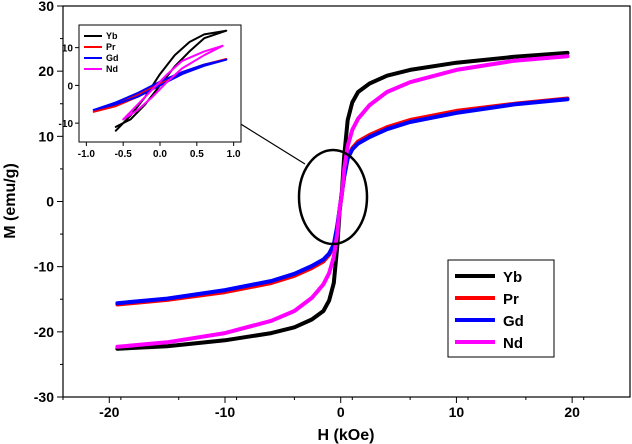 The width and height of the screenshot is (632, 444). What do you see at coordinates (66, 124) in the screenshot?
I see `inset-y-tick-label: -10` at bounding box center [66, 124].